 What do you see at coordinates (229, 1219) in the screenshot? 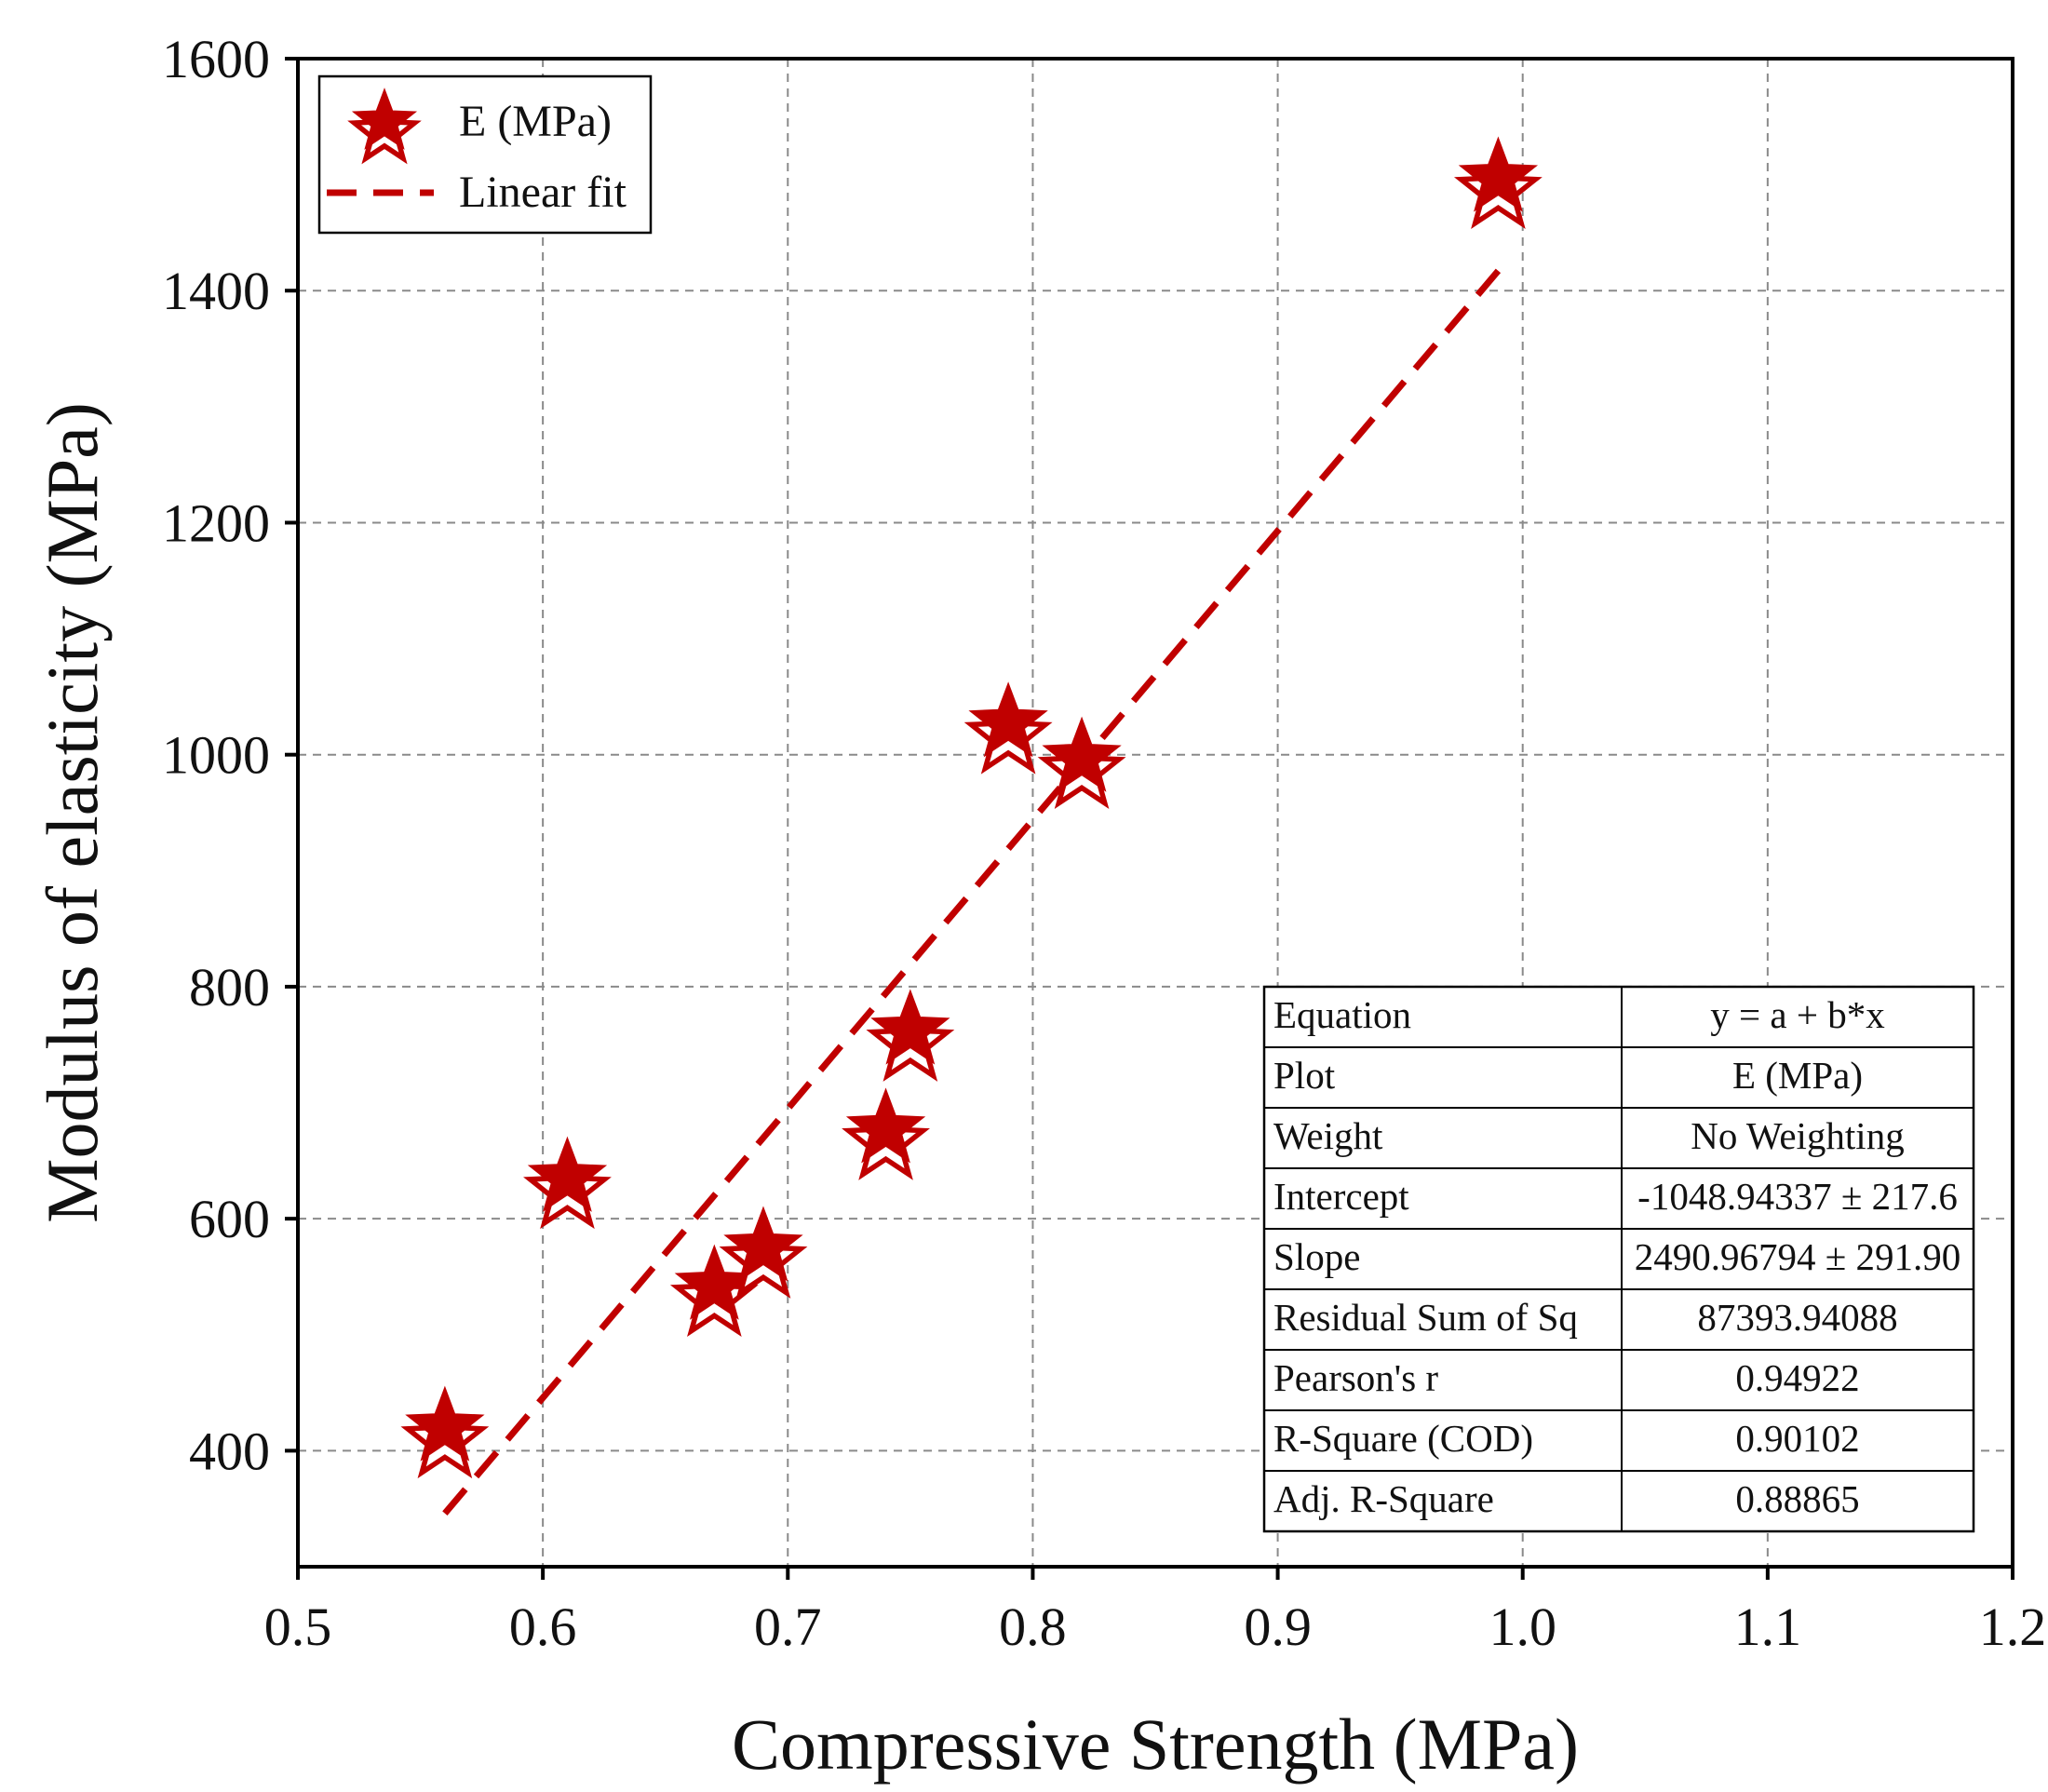
I see `y-tick-label: 600` at bounding box center [229, 1219].